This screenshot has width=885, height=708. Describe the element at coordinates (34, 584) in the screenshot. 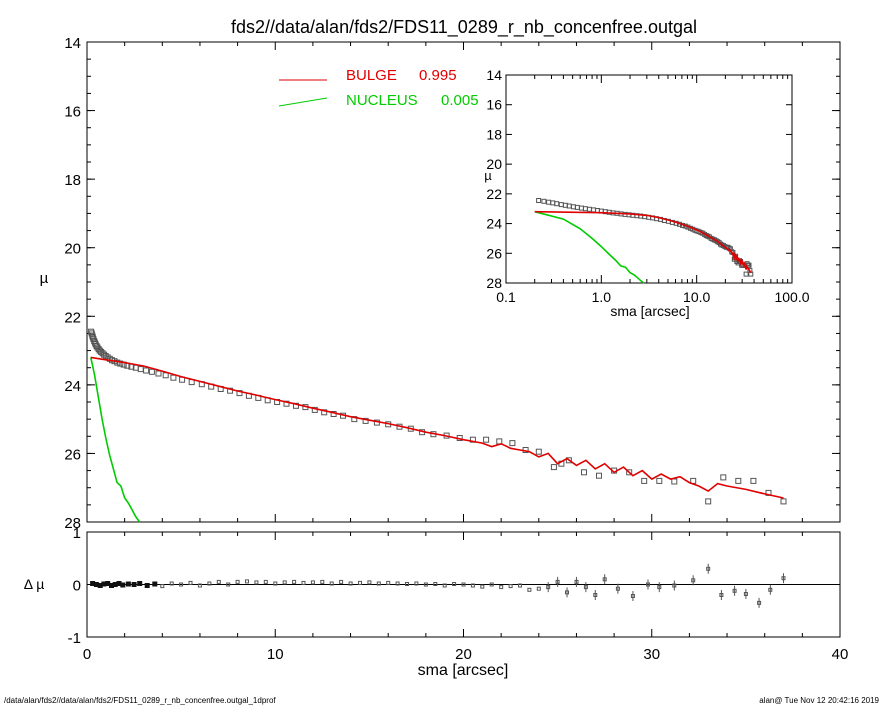

I see `residual-y-axis-label: Δ µ` at that location.